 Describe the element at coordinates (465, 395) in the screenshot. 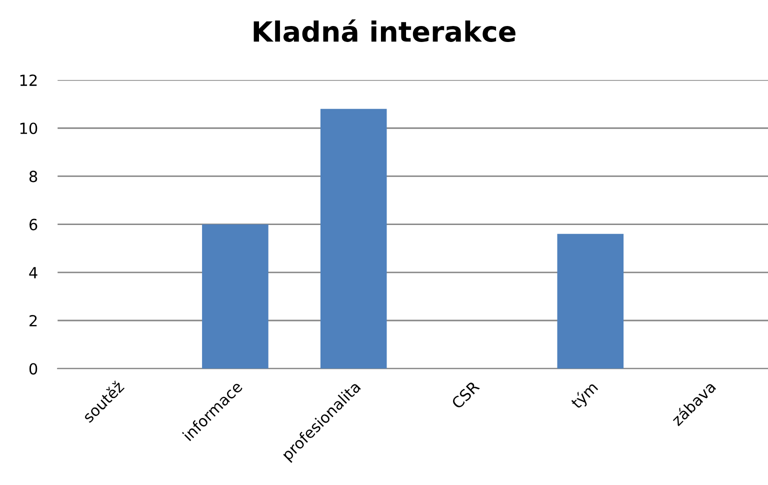

I see `x-tick-label: CSR` at that location.